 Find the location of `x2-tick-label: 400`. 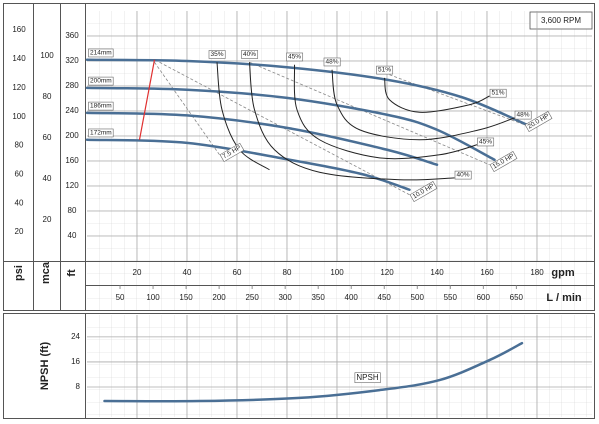

x2-tick-label: 400 is located at coordinates (352, 297).